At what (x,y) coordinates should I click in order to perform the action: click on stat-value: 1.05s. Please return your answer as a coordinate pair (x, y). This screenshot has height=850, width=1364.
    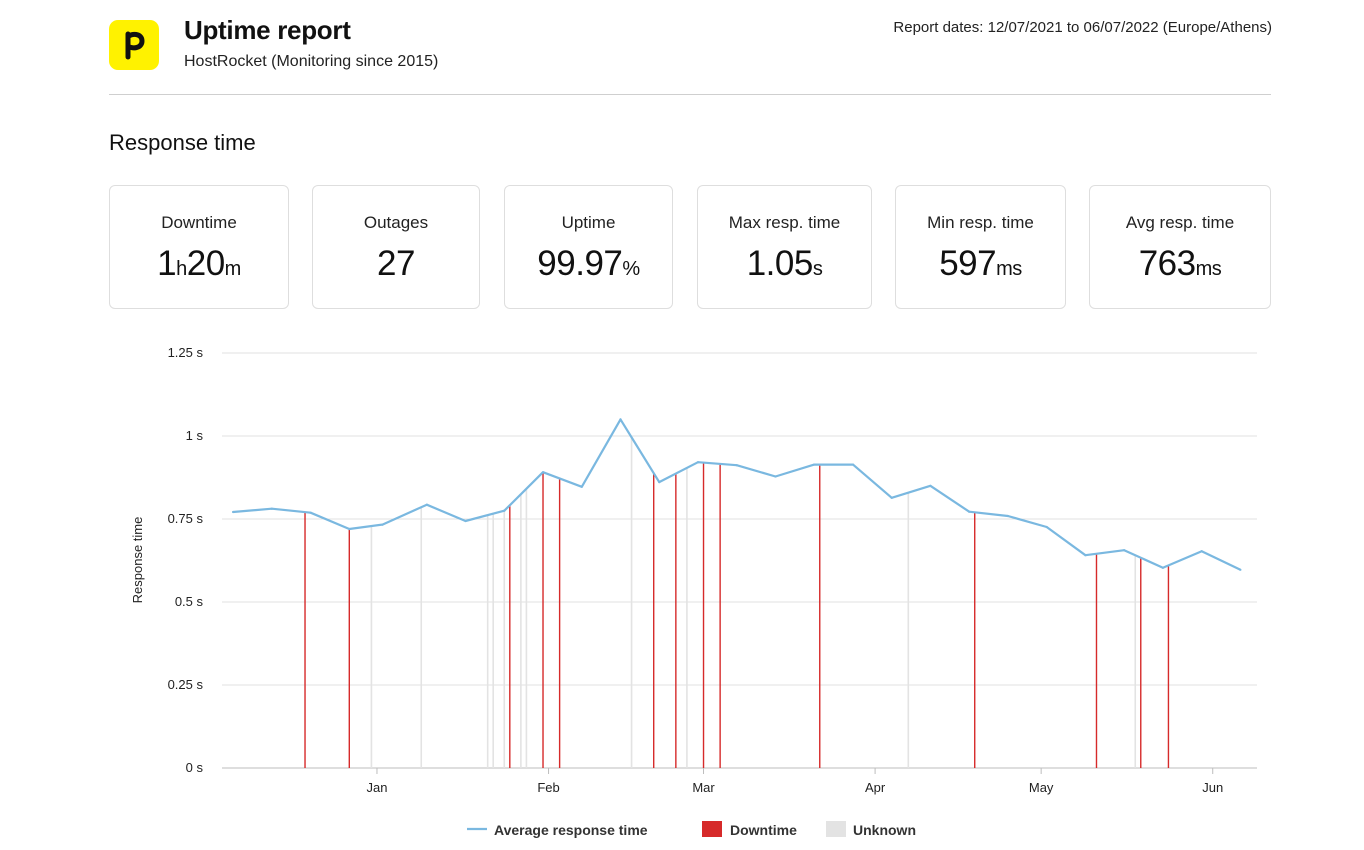
    Looking at the image, I should click on (784, 264).